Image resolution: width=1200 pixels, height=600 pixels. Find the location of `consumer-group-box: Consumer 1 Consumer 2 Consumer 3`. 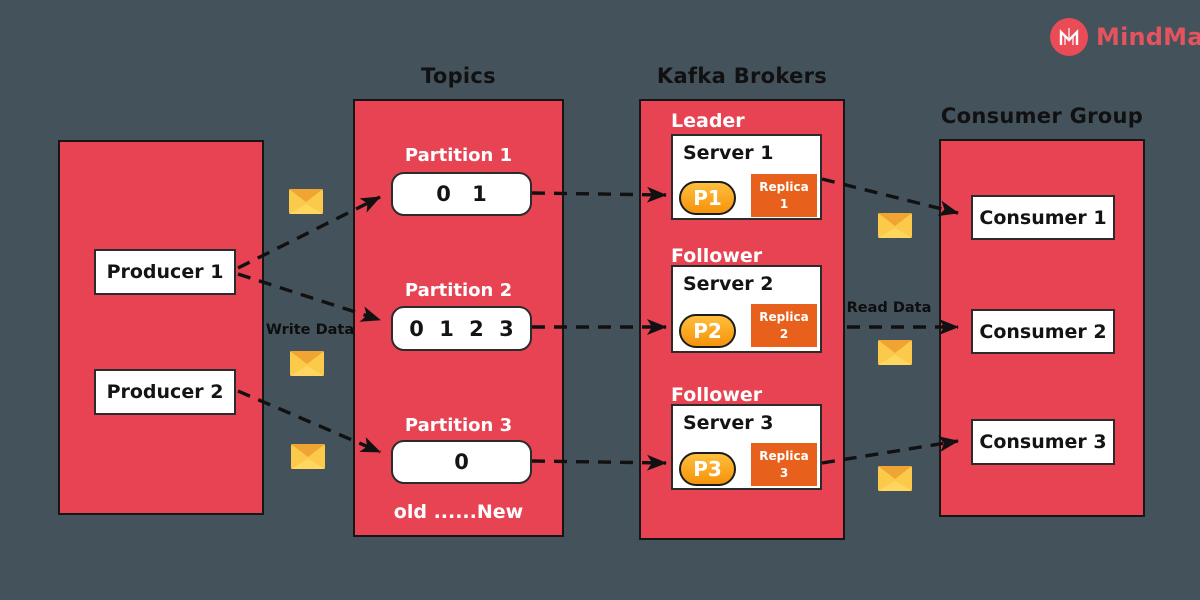

consumer-group-box: Consumer 1 Consumer 2 Consumer 3 is located at coordinates (1042, 328).